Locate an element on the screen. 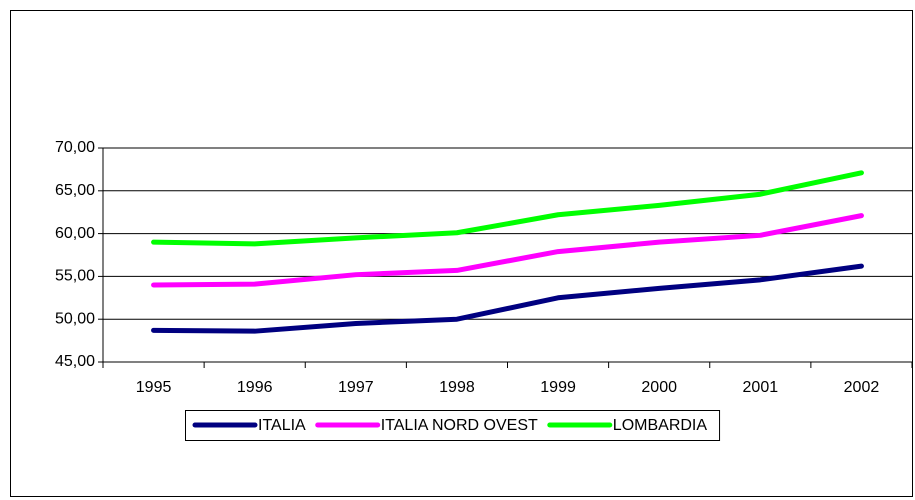 This screenshot has width=915, height=500. x-tick-label: 1998 is located at coordinates (457, 387).